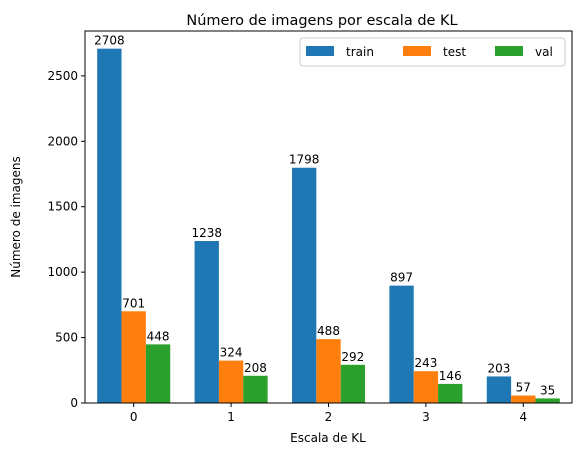  What do you see at coordinates (454, 52) in the screenshot?
I see `legend-label-test: test` at bounding box center [454, 52].